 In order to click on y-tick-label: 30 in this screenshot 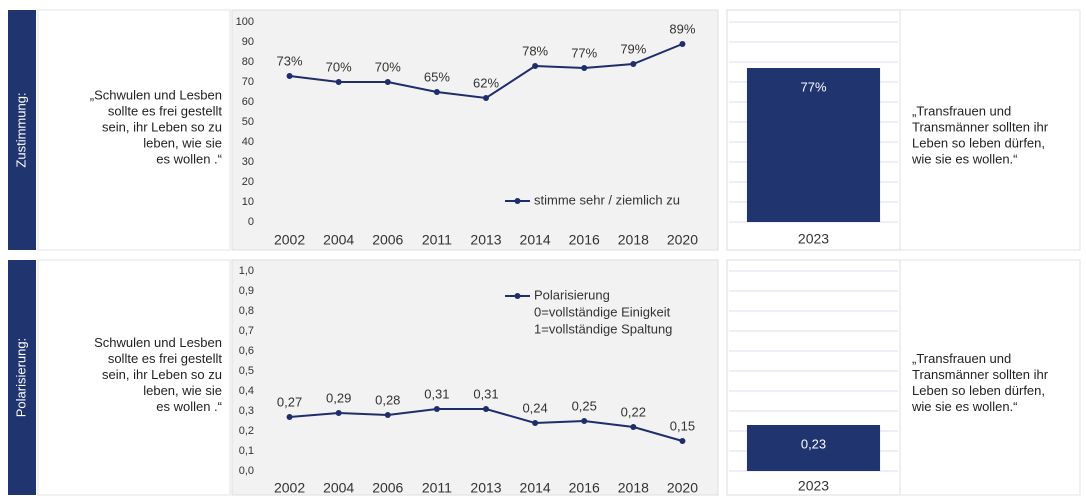, I will do `click(248, 162)`.